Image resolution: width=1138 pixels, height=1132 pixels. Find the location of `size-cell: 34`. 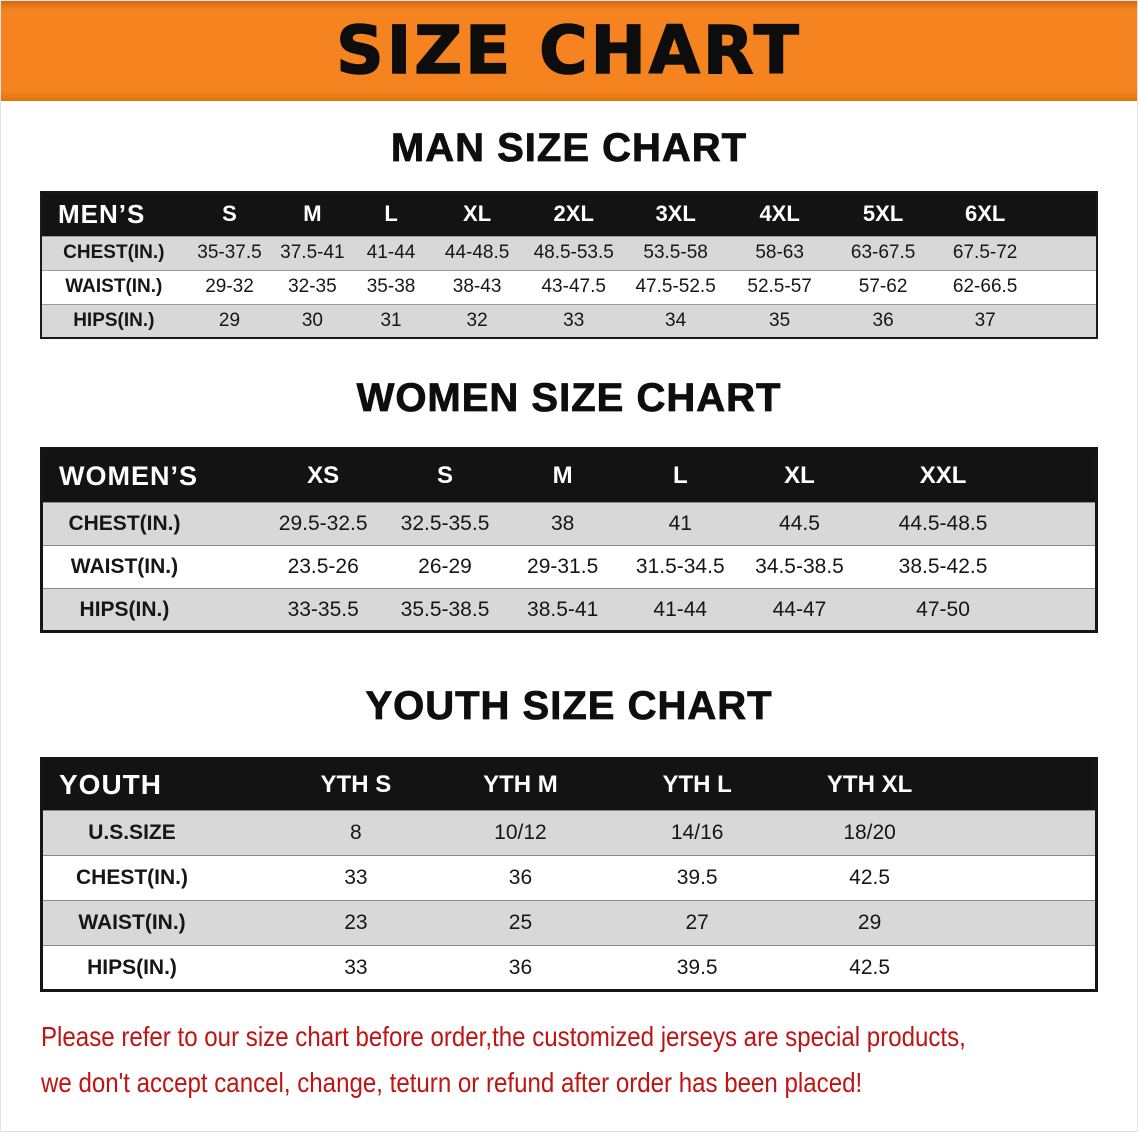

size-cell: 34 is located at coordinates (676, 320).